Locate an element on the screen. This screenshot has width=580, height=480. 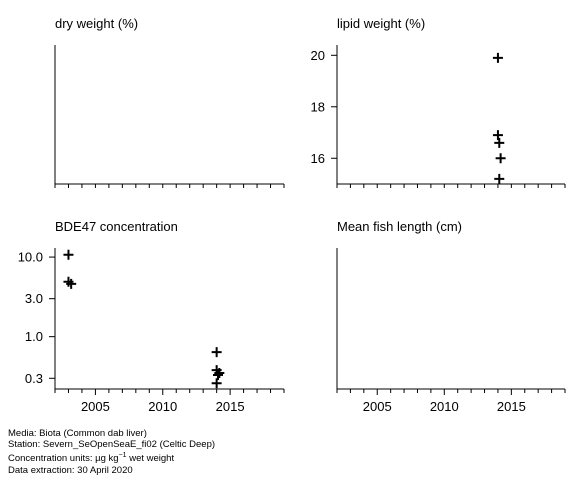
panel-4-x-tick-label-2010: 2010 is located at coordinates (444, 406).